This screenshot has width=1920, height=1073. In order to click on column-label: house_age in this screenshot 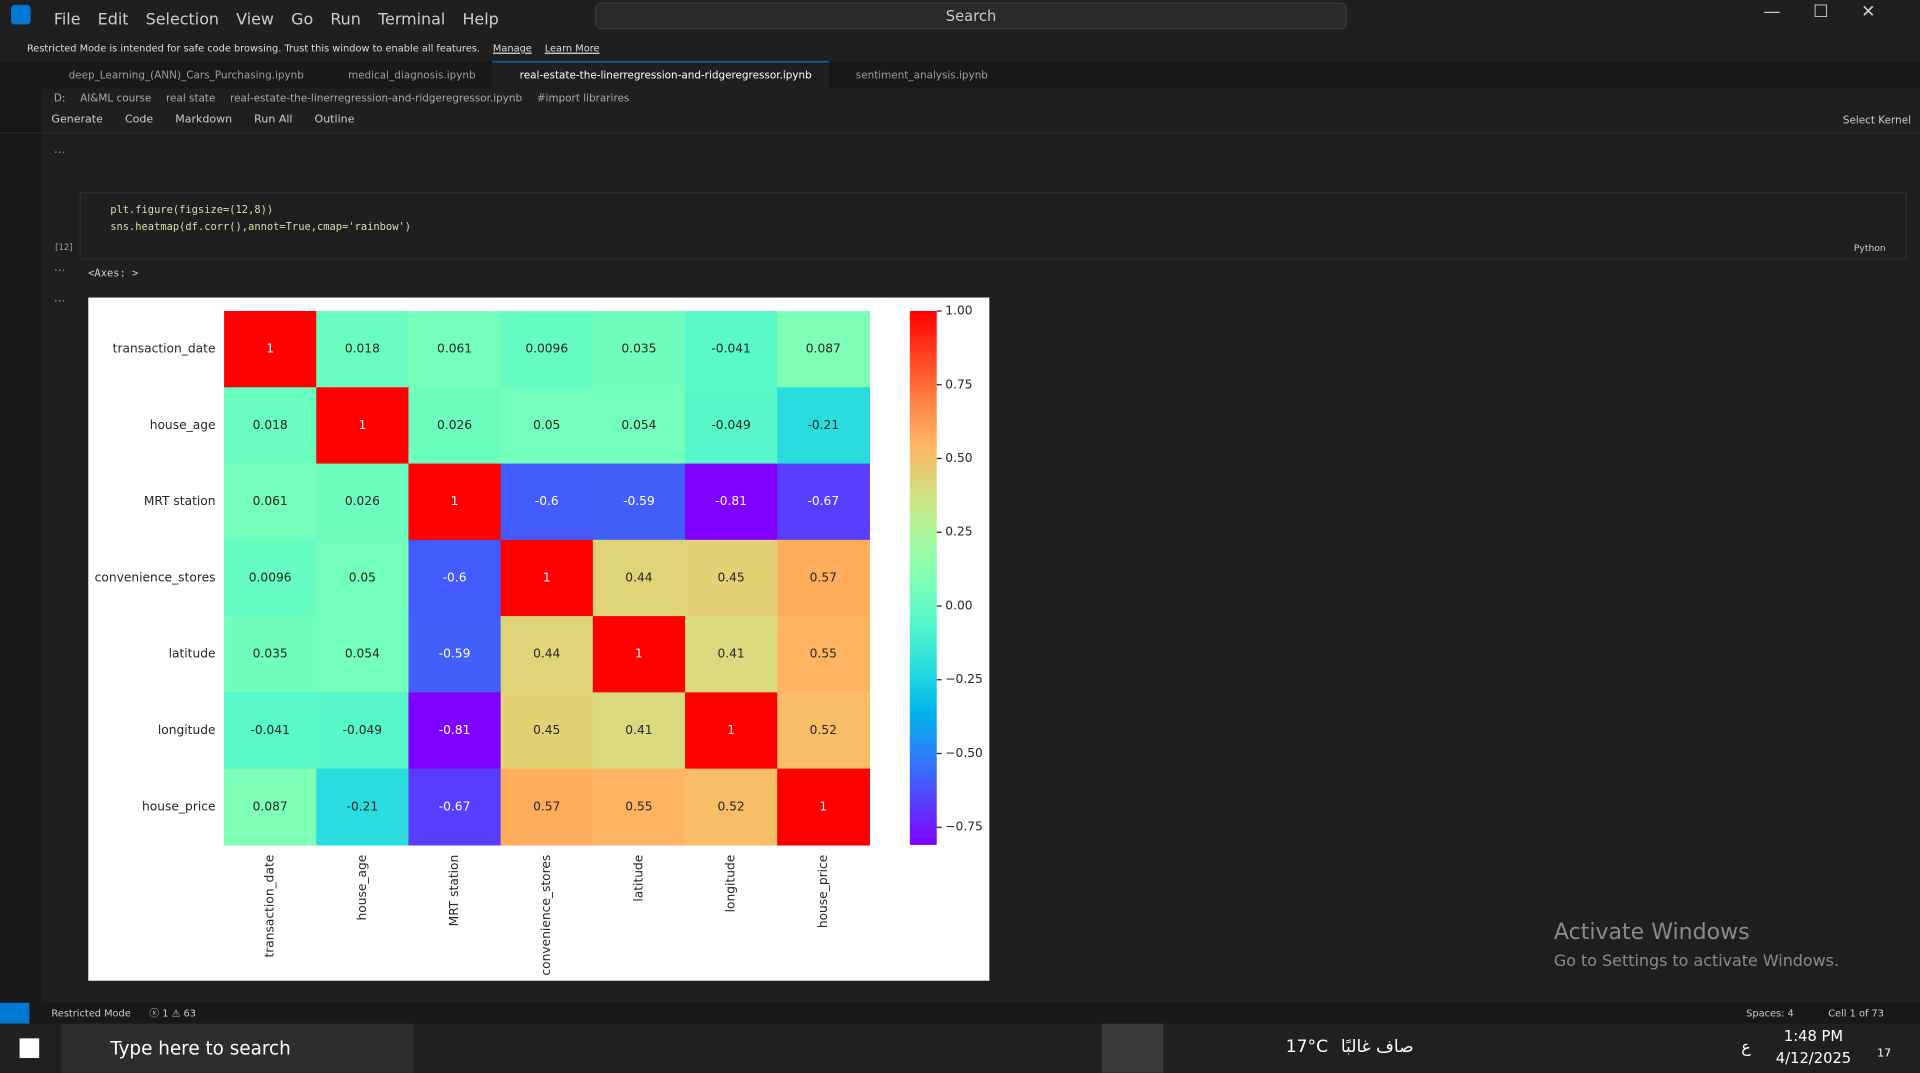, I will do `click(362, 888)`.